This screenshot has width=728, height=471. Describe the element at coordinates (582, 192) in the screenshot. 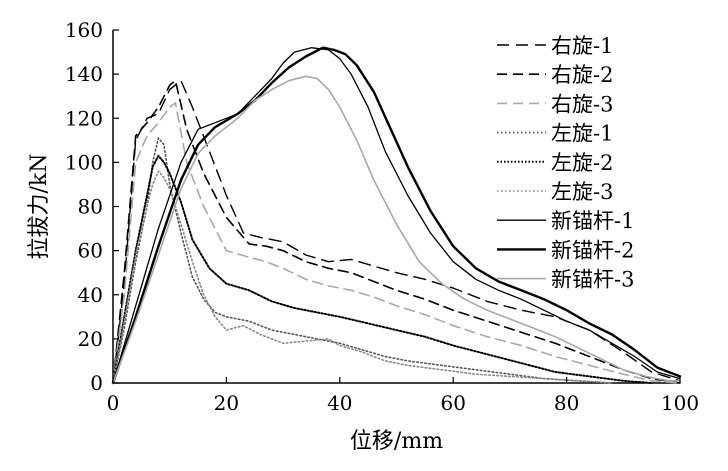

I see `legend-label-6: 左旋-3` at that location.